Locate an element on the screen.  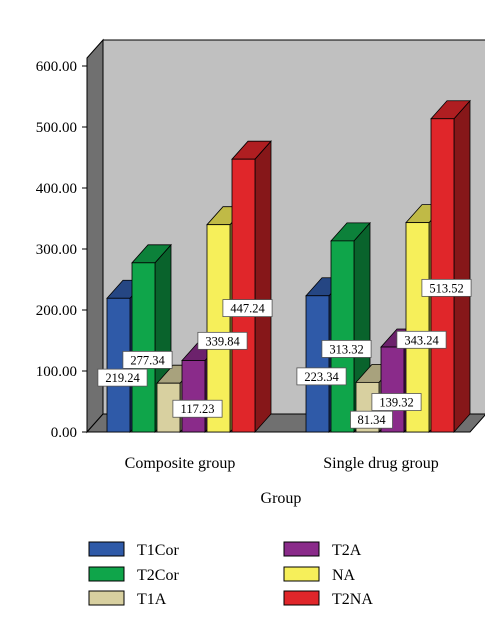
data-label: 447.24 is located at coordinates (247, 309).